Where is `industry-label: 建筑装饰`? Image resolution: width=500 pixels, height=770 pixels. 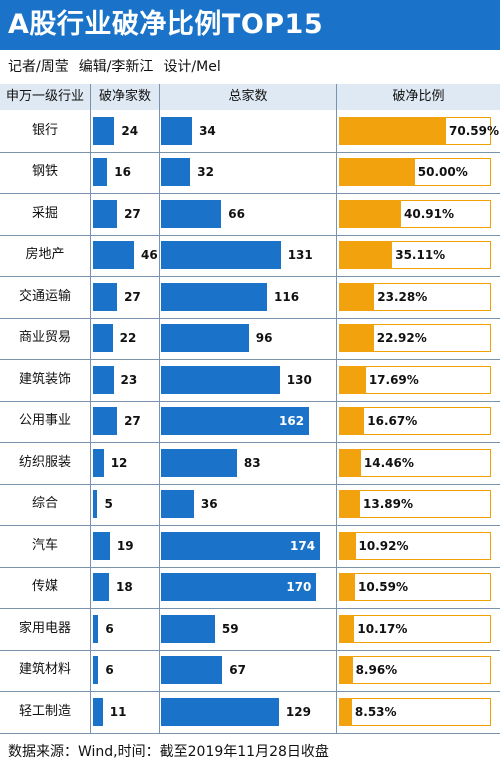 industry-label: 建筑装饰 is located at coordinates (44, 379).